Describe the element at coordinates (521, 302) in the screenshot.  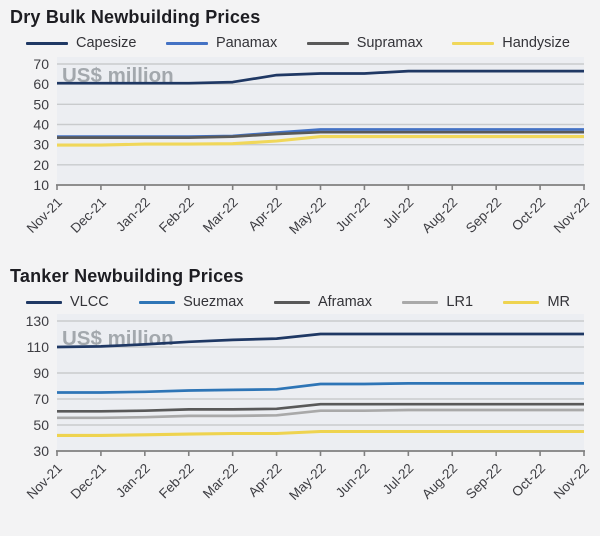
I see `legend-line-swatch-mr` at that location.